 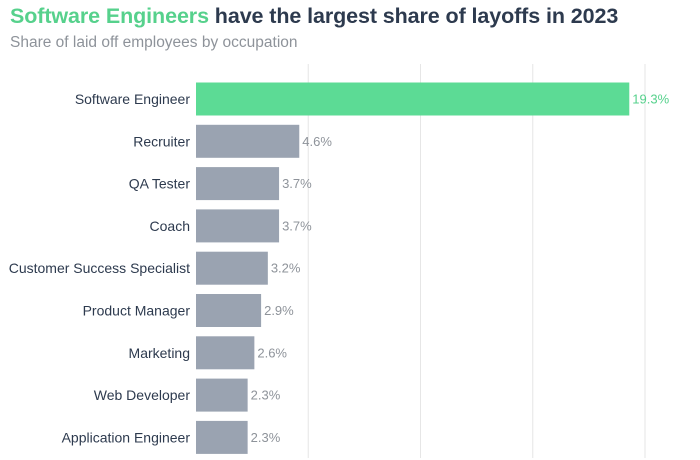 I want to click on value-label: 2.6%, so click(x=272, y=352).